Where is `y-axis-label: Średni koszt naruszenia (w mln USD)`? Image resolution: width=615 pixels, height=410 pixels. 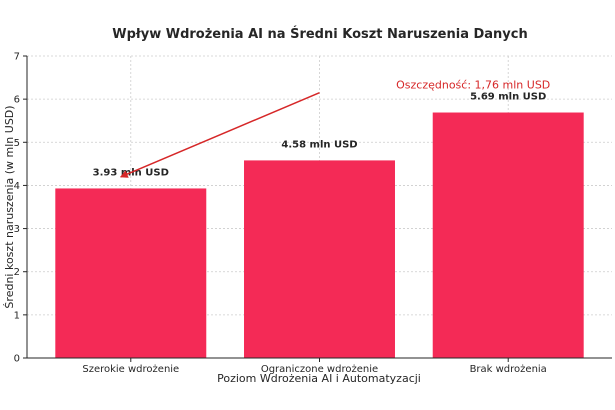
y-axis-label: Średni koszt naruszenia (w mln USD) is located at coordinates (9, 206).